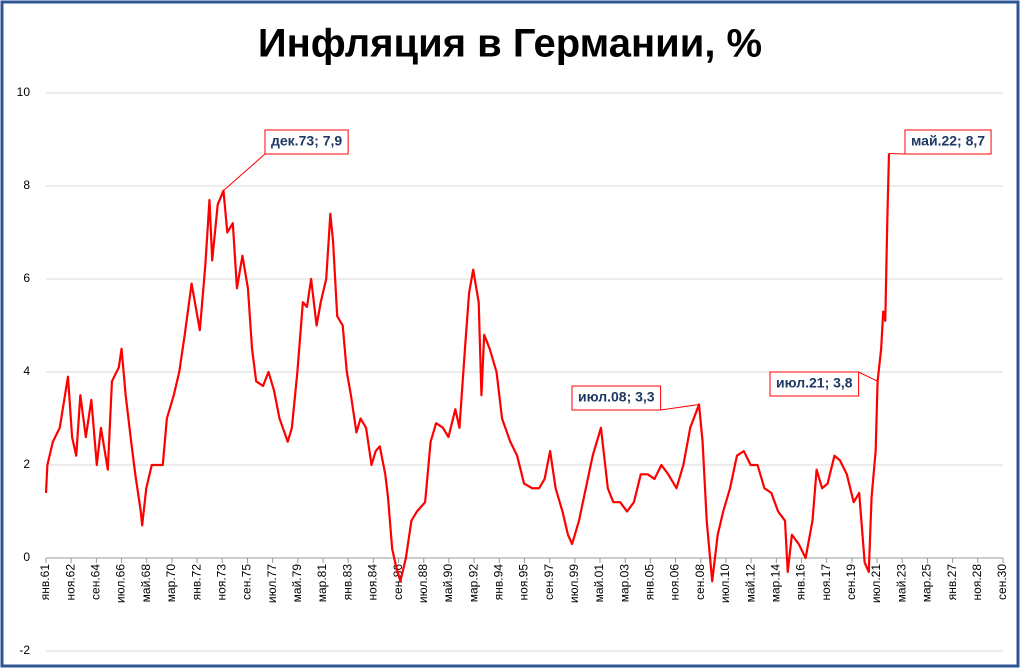  I want to click on x-tick-label: май.01, so click(599, 583).